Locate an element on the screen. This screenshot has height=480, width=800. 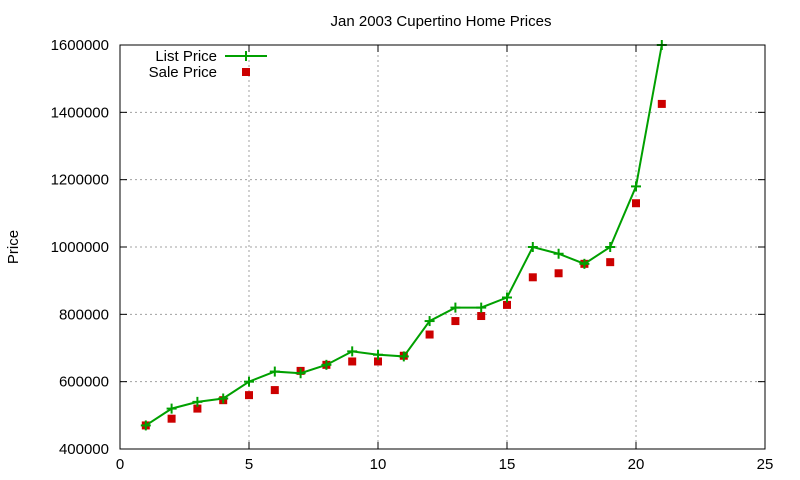
legend-square-marker is located at coordinates (246, 72).